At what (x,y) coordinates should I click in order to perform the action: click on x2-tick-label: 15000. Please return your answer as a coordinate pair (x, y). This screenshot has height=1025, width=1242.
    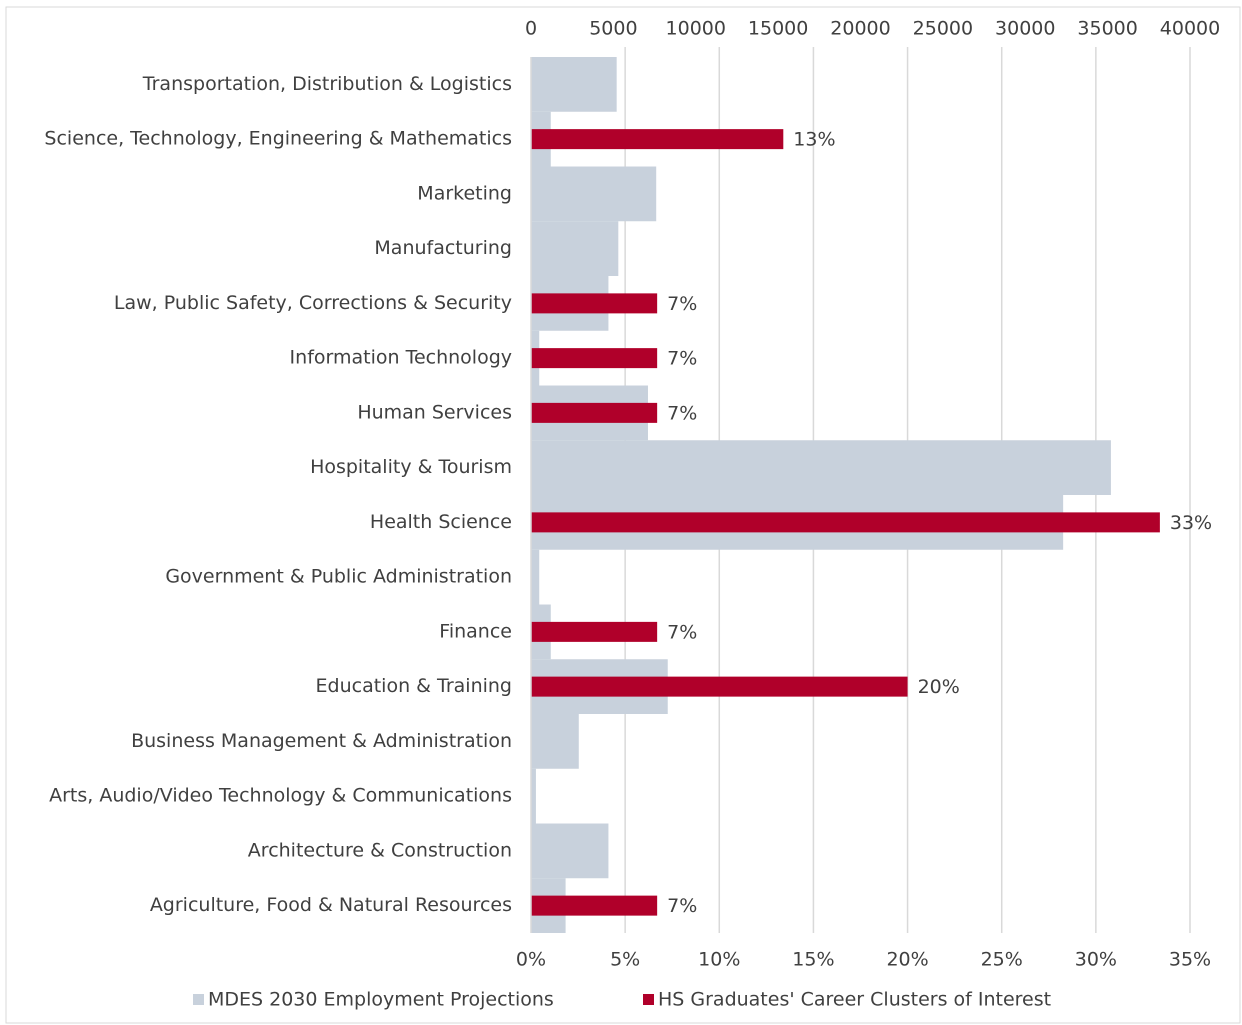
    Looking at the image, I should click on (778, 29).